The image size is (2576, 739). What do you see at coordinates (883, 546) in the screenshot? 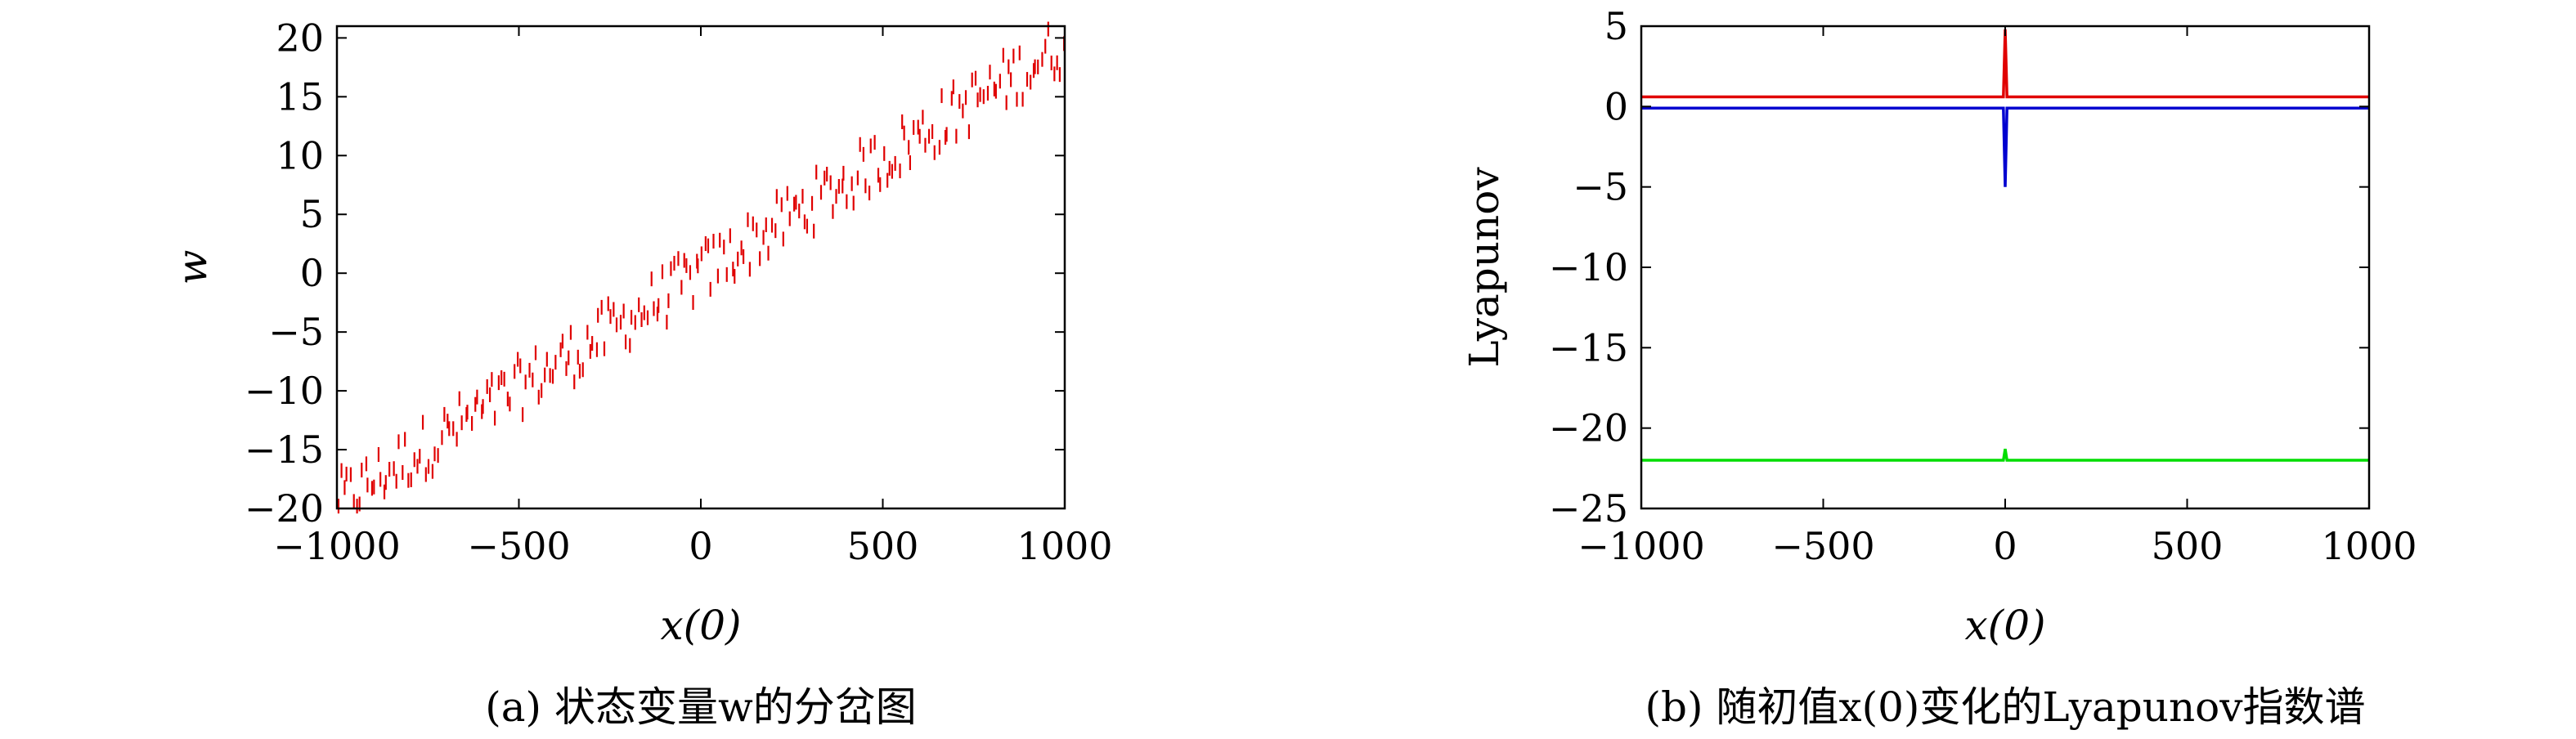
I see `chart-a-xtick-label: 500` at bounding box center [883, 546].